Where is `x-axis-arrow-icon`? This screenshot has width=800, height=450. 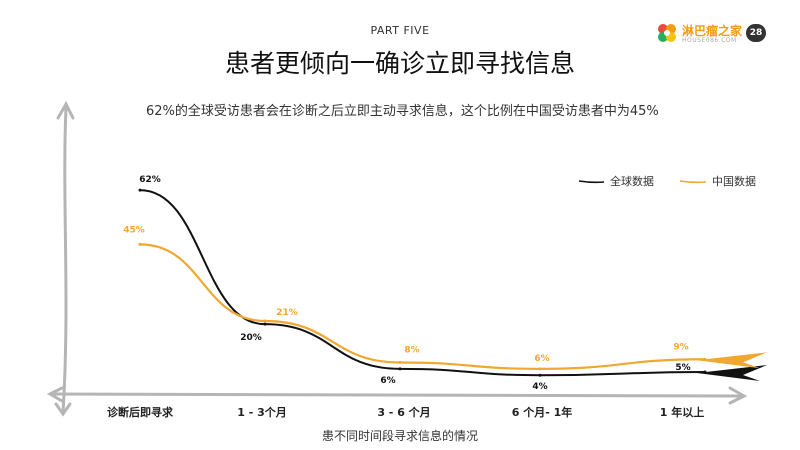
x-axis-arrow-icon is located at coordinates (738, 395).